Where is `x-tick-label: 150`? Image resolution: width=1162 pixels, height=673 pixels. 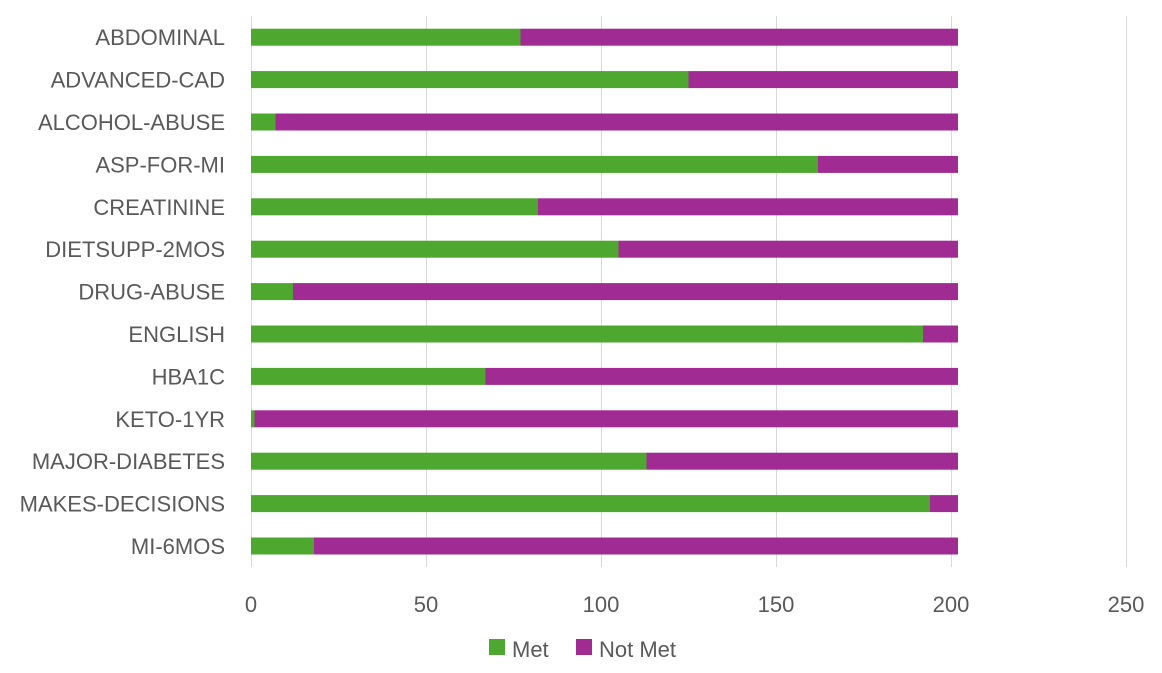
x-tick-label: 150 is located at coordinates (776, 604).